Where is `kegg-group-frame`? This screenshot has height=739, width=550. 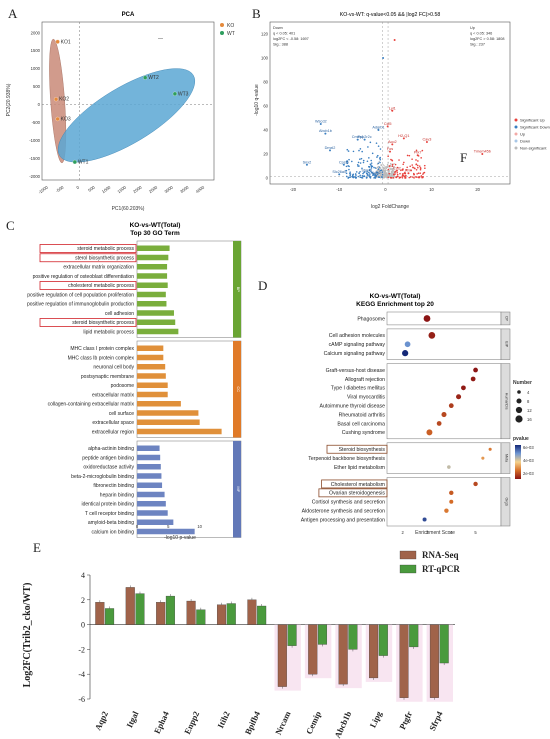 kegg-group-frame is located at coordinates (444, 401).